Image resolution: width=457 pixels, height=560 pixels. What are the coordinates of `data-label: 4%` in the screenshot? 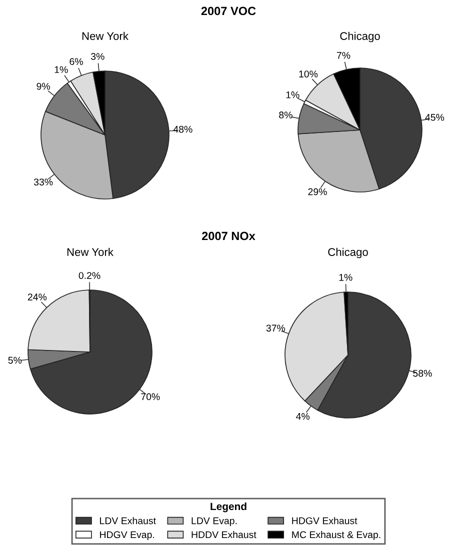 It's located at (303, 416).